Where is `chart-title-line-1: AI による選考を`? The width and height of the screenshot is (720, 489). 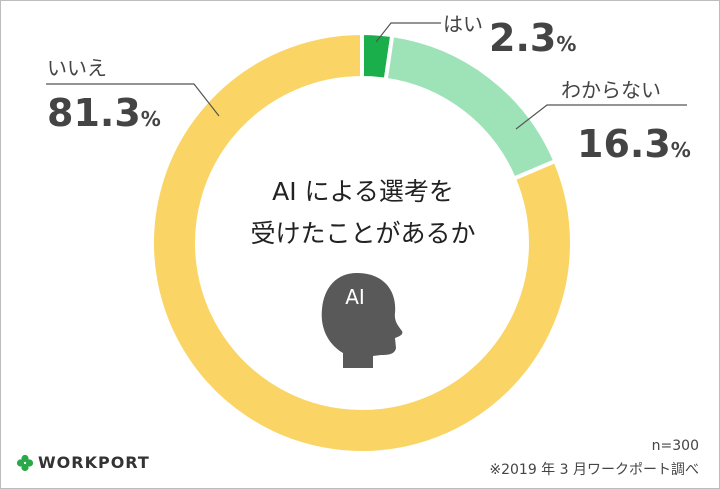 chart-title-line-1: AI による選考を is located at coordinates (363, 191).